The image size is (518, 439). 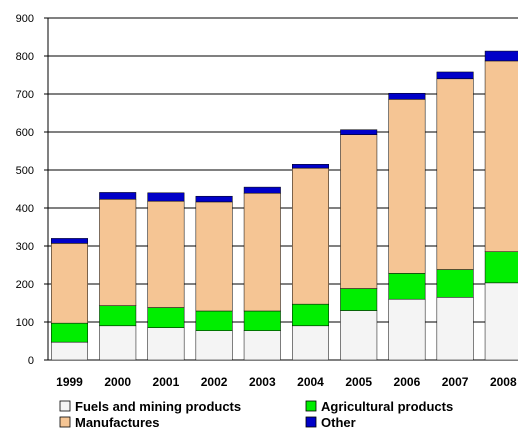 What do you see at coordinates (25, 57) in the screenshot?
I see `y-tick-label: 800` at bounding box center [25, 57].